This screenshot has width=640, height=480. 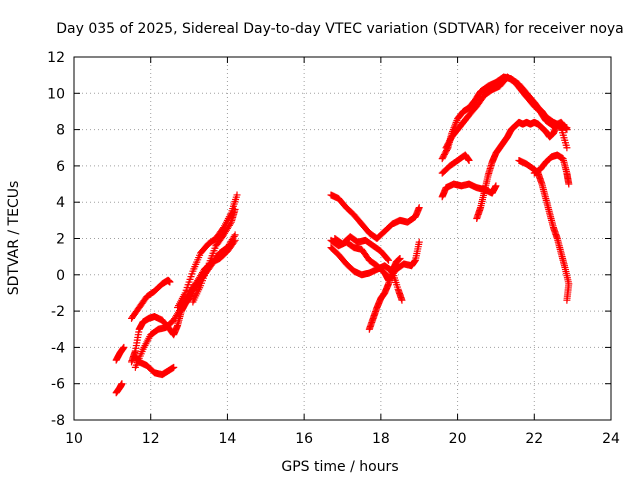 I want to click on x-tick-label: 22, so click(x=534, y=439).